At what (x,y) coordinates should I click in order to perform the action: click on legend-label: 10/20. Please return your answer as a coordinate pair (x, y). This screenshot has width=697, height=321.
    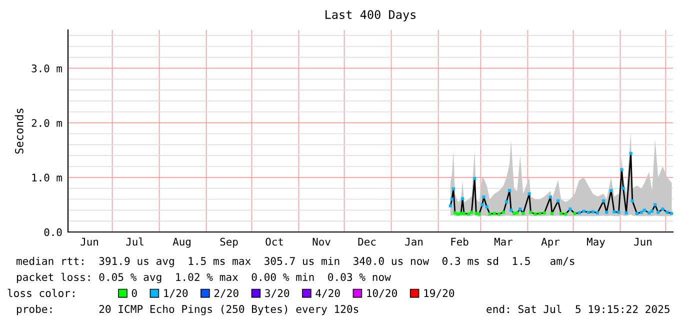
    Looking at the image, I should click on (382, 293).